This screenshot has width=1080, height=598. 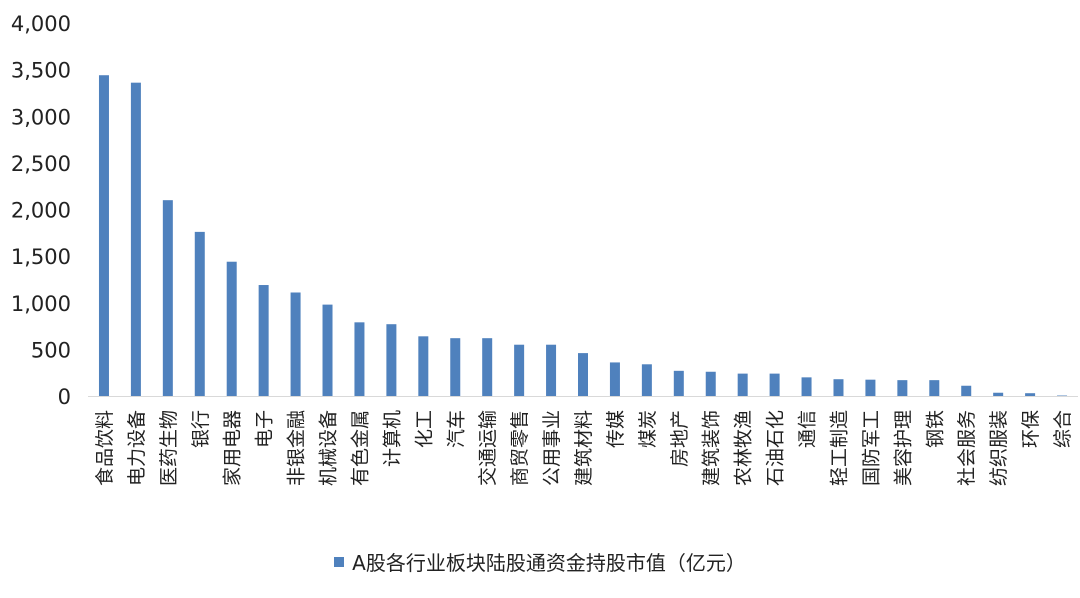 I want to click on x-category-label: 环保, so click(x=1031, y=429).